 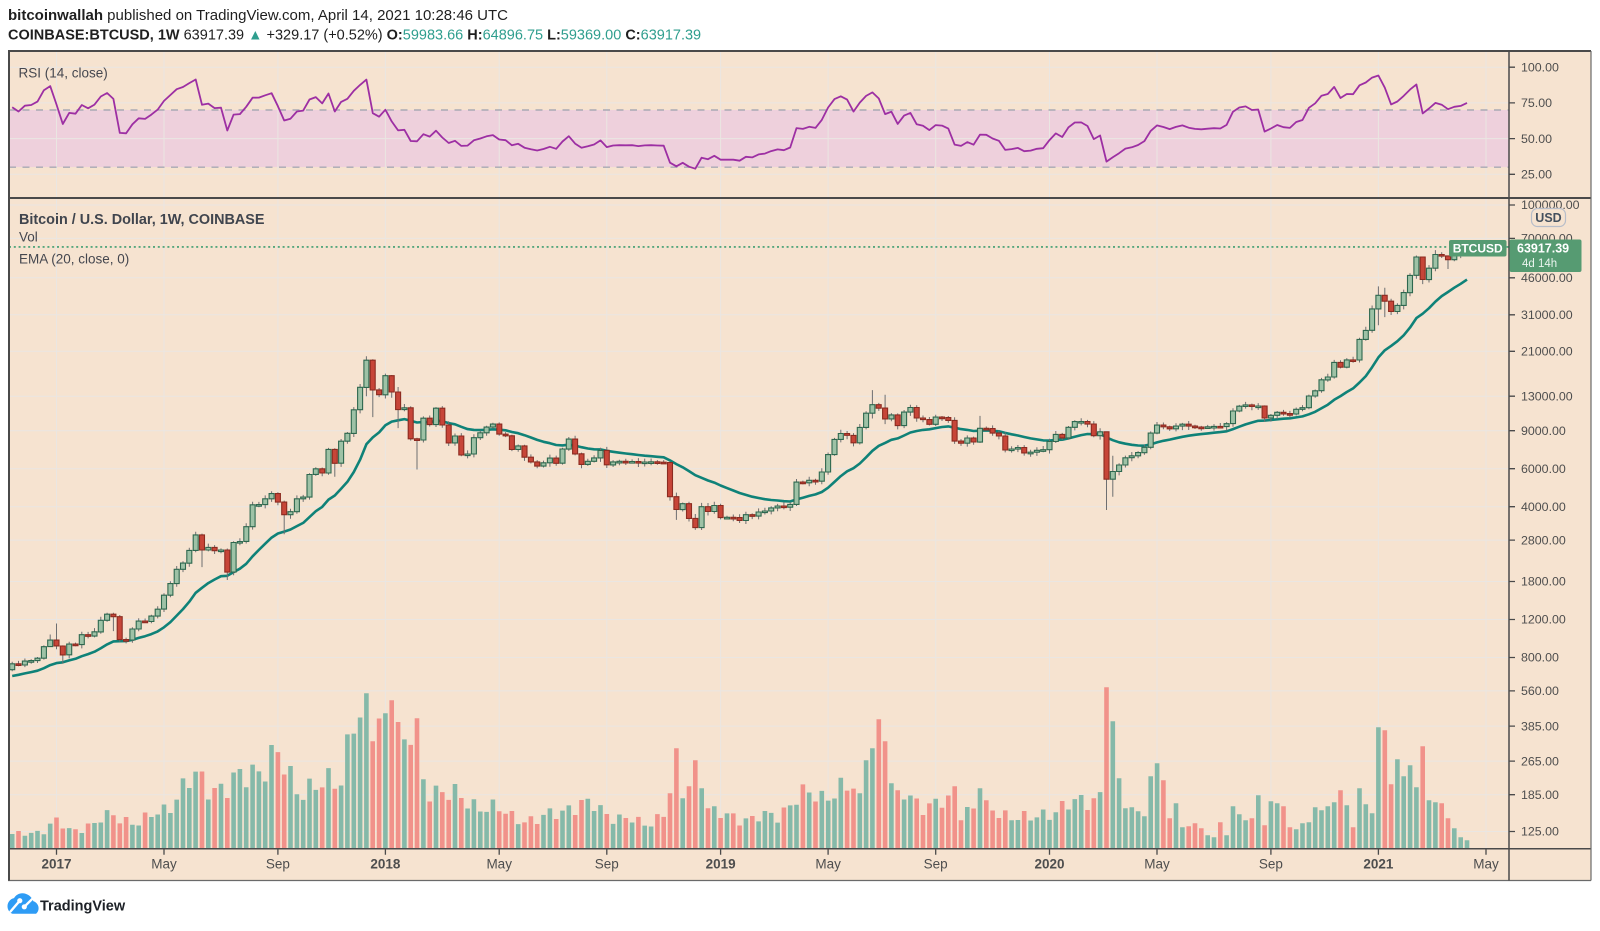 What do you see at coordinates (1049, 864) in the screenshot?
I see `svg-text: 2020` at bounding box center [1049, 864].